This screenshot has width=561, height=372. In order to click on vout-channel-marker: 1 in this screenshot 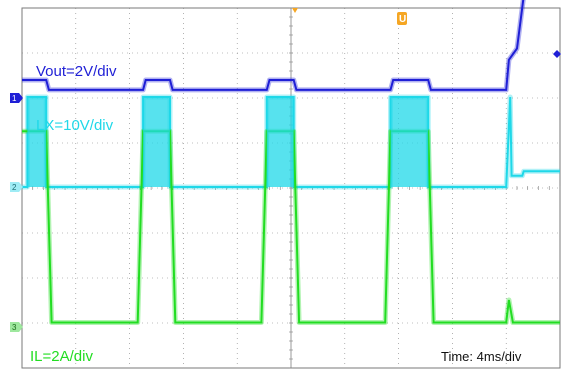, I will do `click(16, 98)`.